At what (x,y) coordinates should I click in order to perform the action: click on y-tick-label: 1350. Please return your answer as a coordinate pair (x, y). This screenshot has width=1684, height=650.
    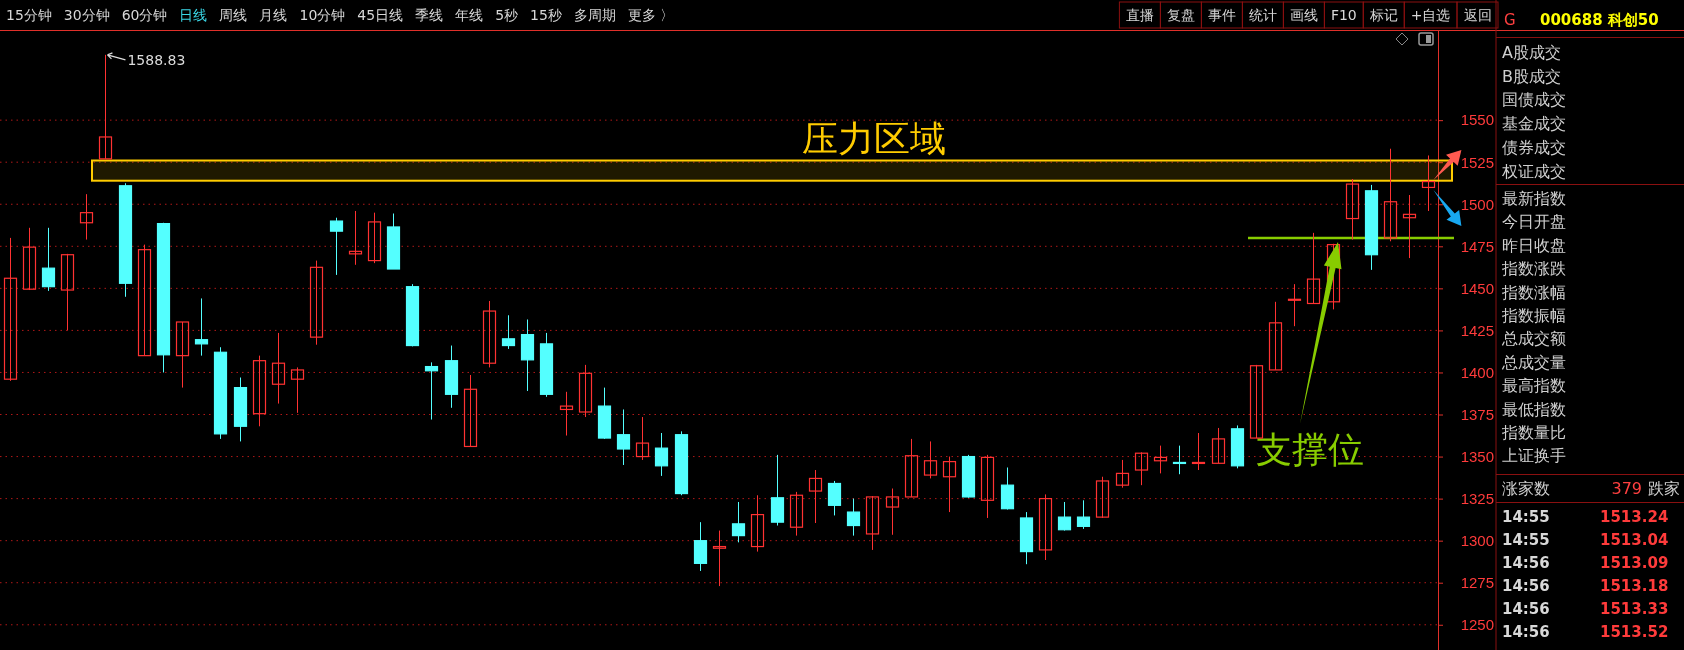
    Looking at the image, I should click on (1477, 456).